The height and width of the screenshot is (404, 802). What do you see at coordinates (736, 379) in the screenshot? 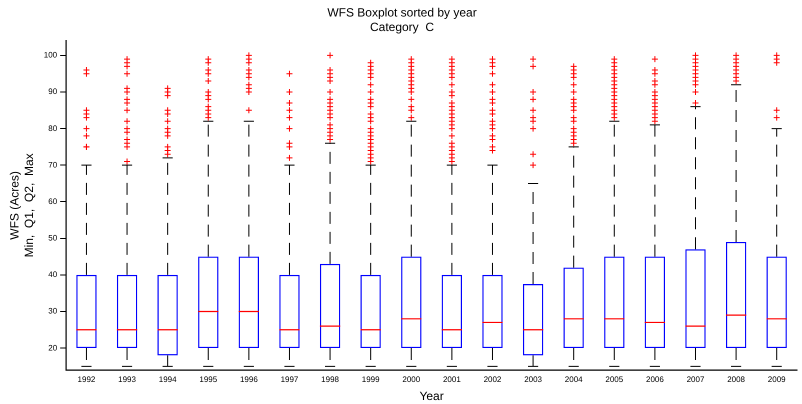
I see `x-tick-label: 2008` at bounding box center [736, 379].